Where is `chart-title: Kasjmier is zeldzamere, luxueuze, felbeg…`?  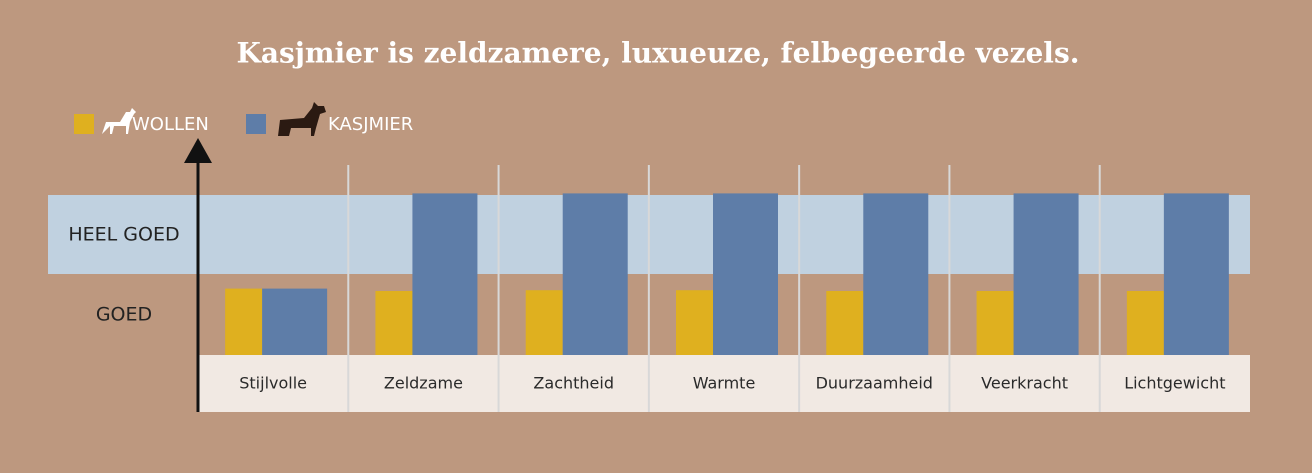
chart-title: Kasjmier is zeldzamere, luxueuze, felbeg… is located at coordinates (658, 53).